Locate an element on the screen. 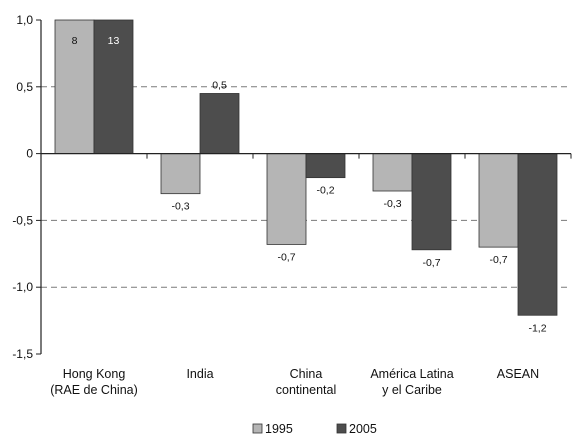 The width and height of the screenshot is (581, 438). y-tick-label-0: 1,0 is located at coordinates (24, 20).